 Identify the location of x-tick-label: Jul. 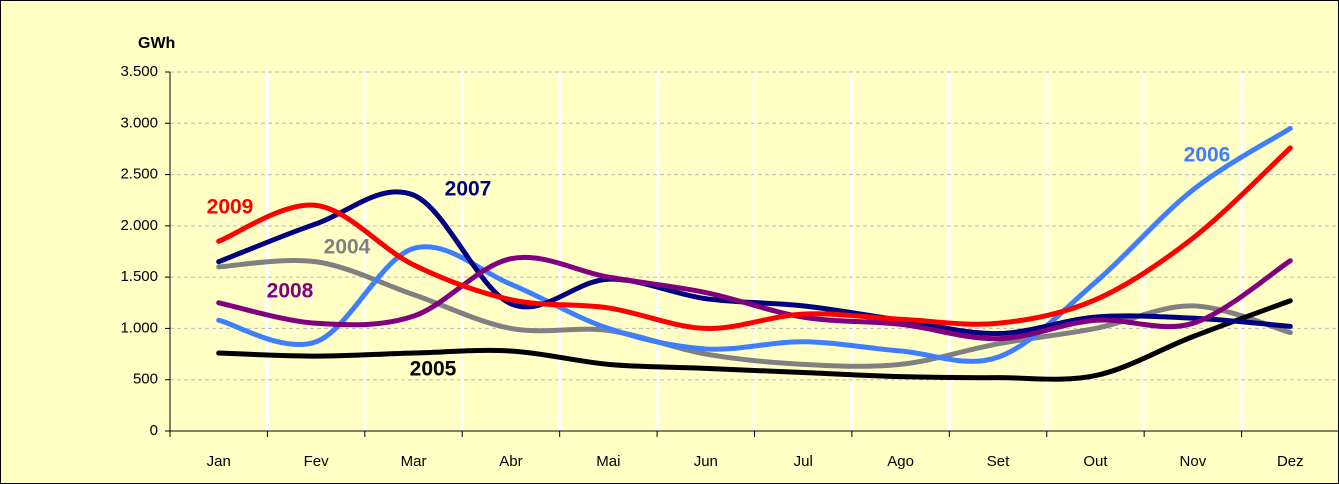
(803, 461).